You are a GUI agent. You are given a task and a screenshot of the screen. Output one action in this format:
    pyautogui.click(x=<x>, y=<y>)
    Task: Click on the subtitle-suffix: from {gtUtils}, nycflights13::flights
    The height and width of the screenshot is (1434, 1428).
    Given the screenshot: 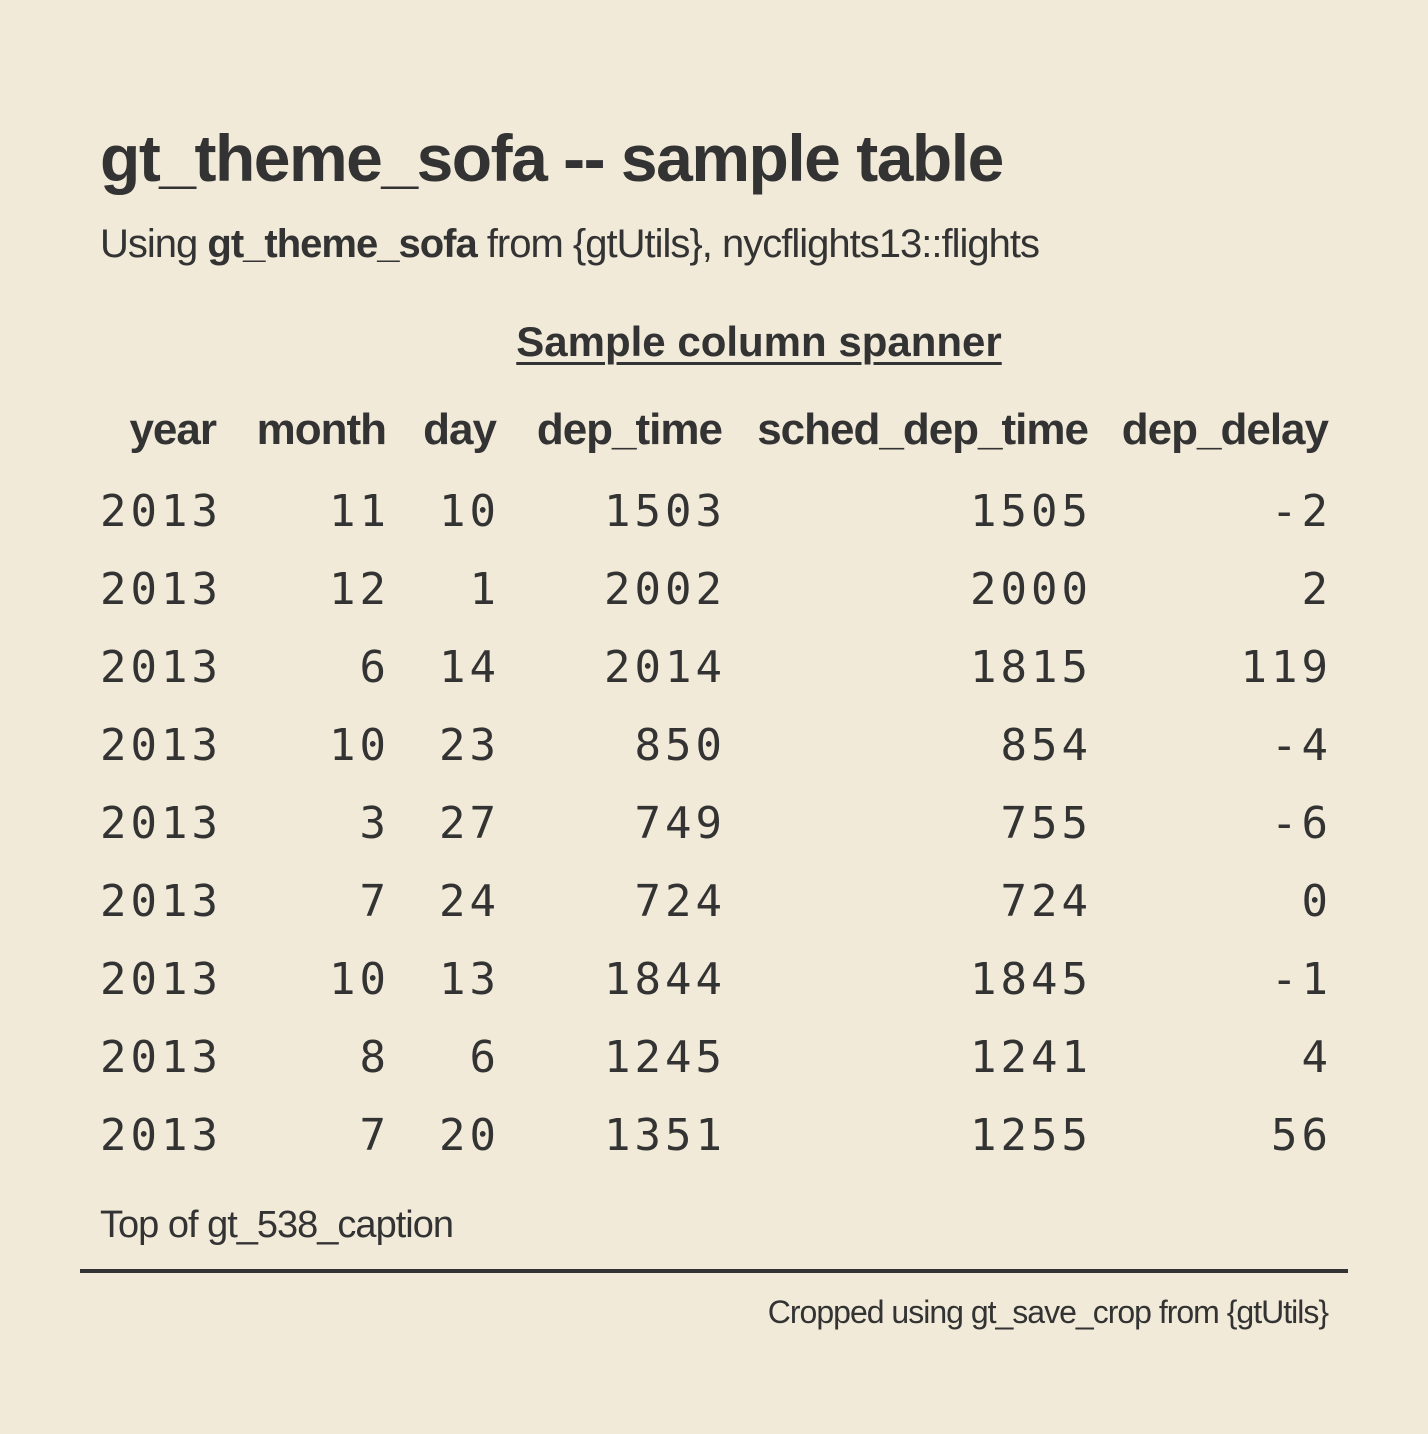 What is the action you would take?
    pyautogui.click(x=758, y=244)
    